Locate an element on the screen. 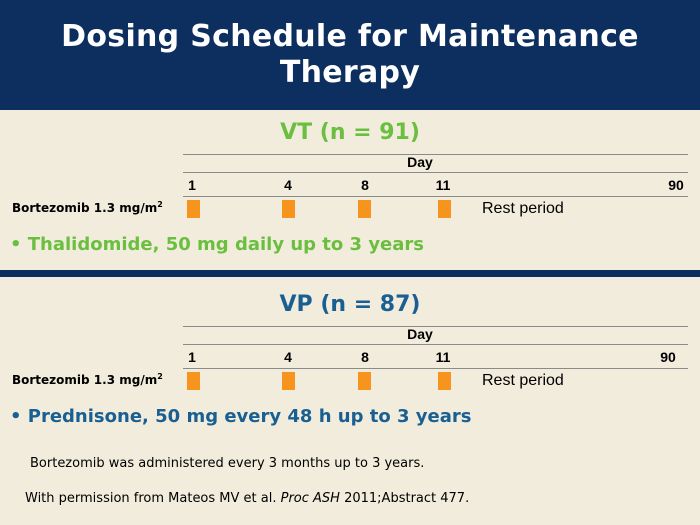 This screenshot has height=525, width=700. section-divider is located at coordinates (350, 273).